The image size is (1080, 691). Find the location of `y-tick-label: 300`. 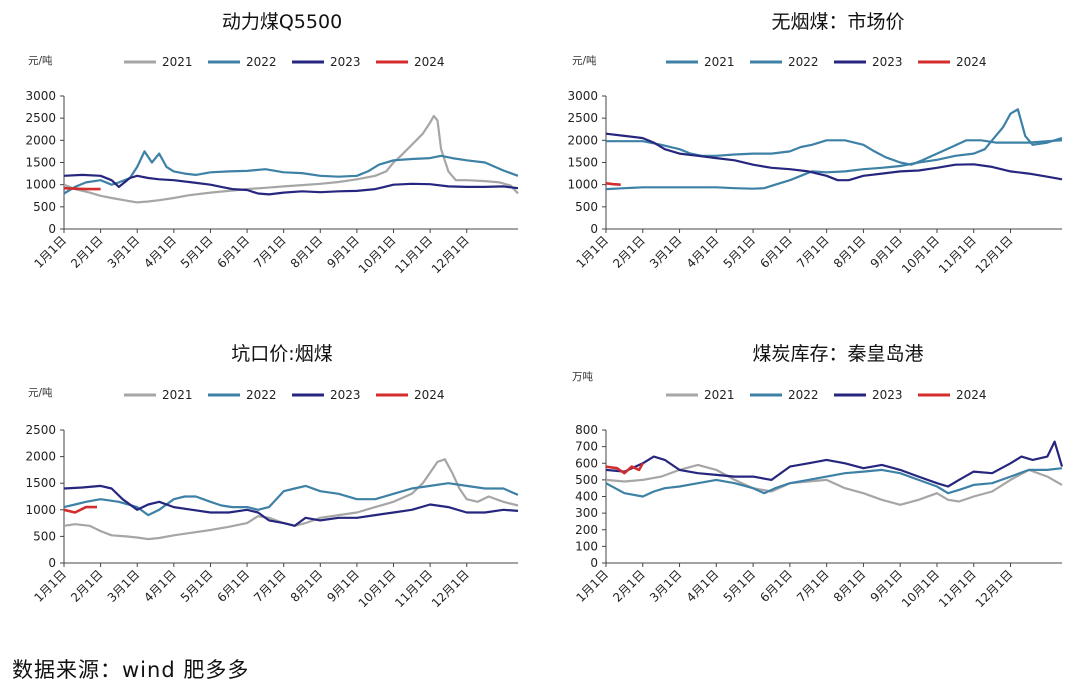

y-tick-label: 300 is located at coordinates (586, 513).